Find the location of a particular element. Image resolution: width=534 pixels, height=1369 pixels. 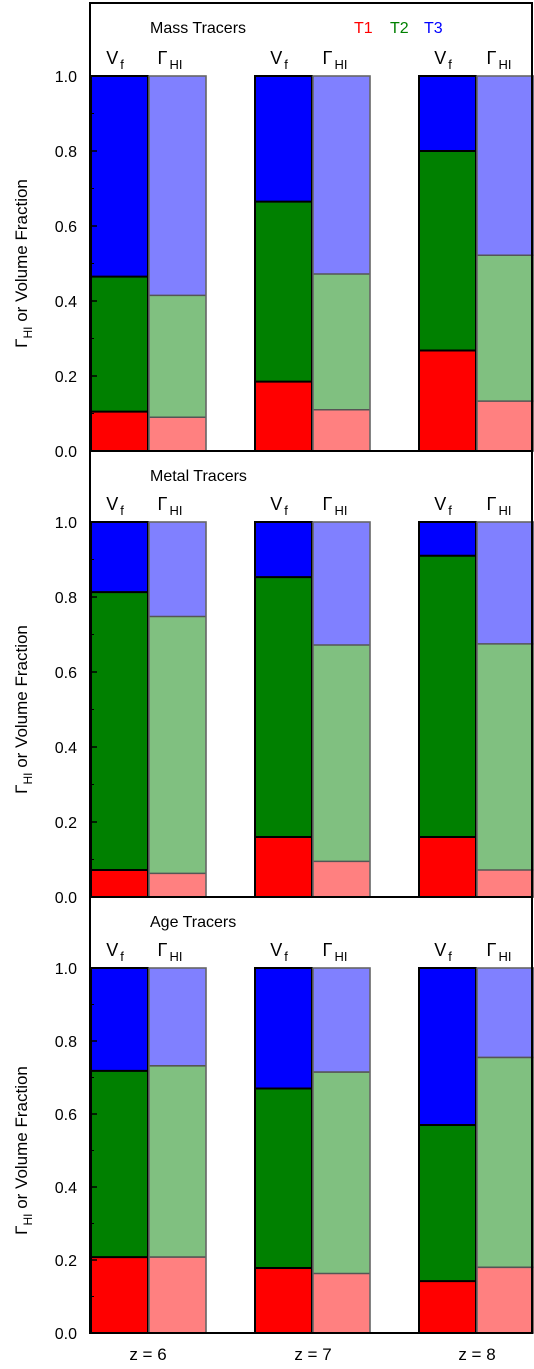

x-tick-label: z = 6 is located at coordinates (147, 1354).